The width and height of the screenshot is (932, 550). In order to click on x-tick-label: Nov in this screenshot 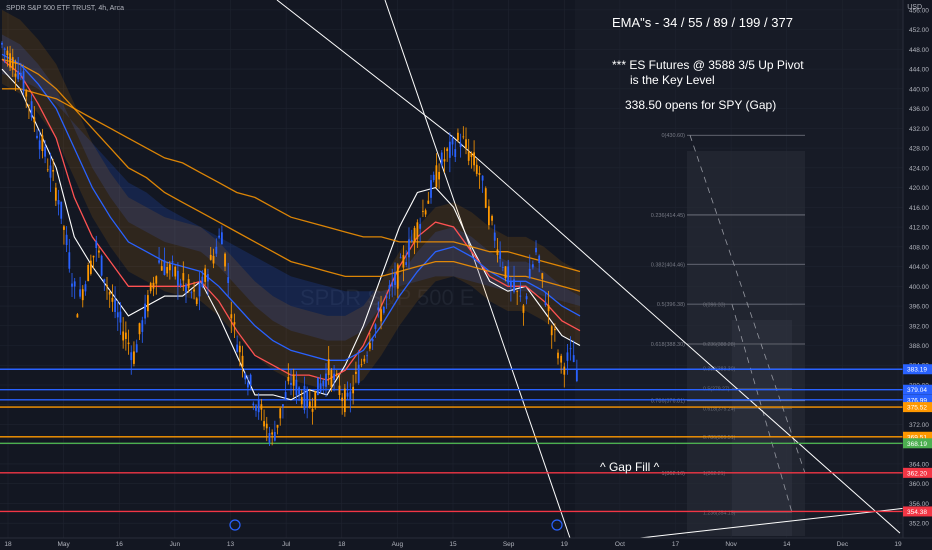, I will do `click(731, 544)`.